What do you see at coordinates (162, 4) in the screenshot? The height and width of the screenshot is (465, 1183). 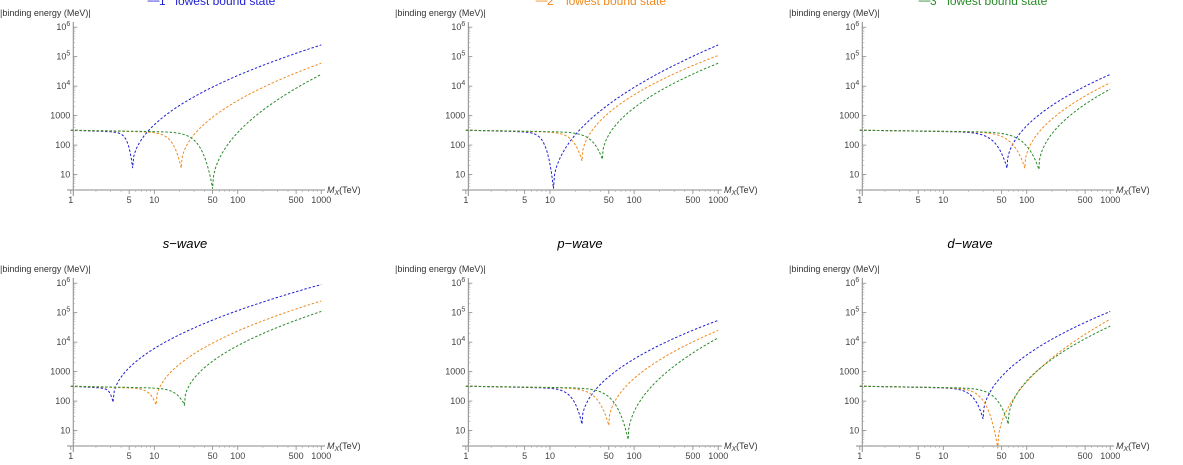 I see `legend-num: 1` at bounding box center [162, 4].